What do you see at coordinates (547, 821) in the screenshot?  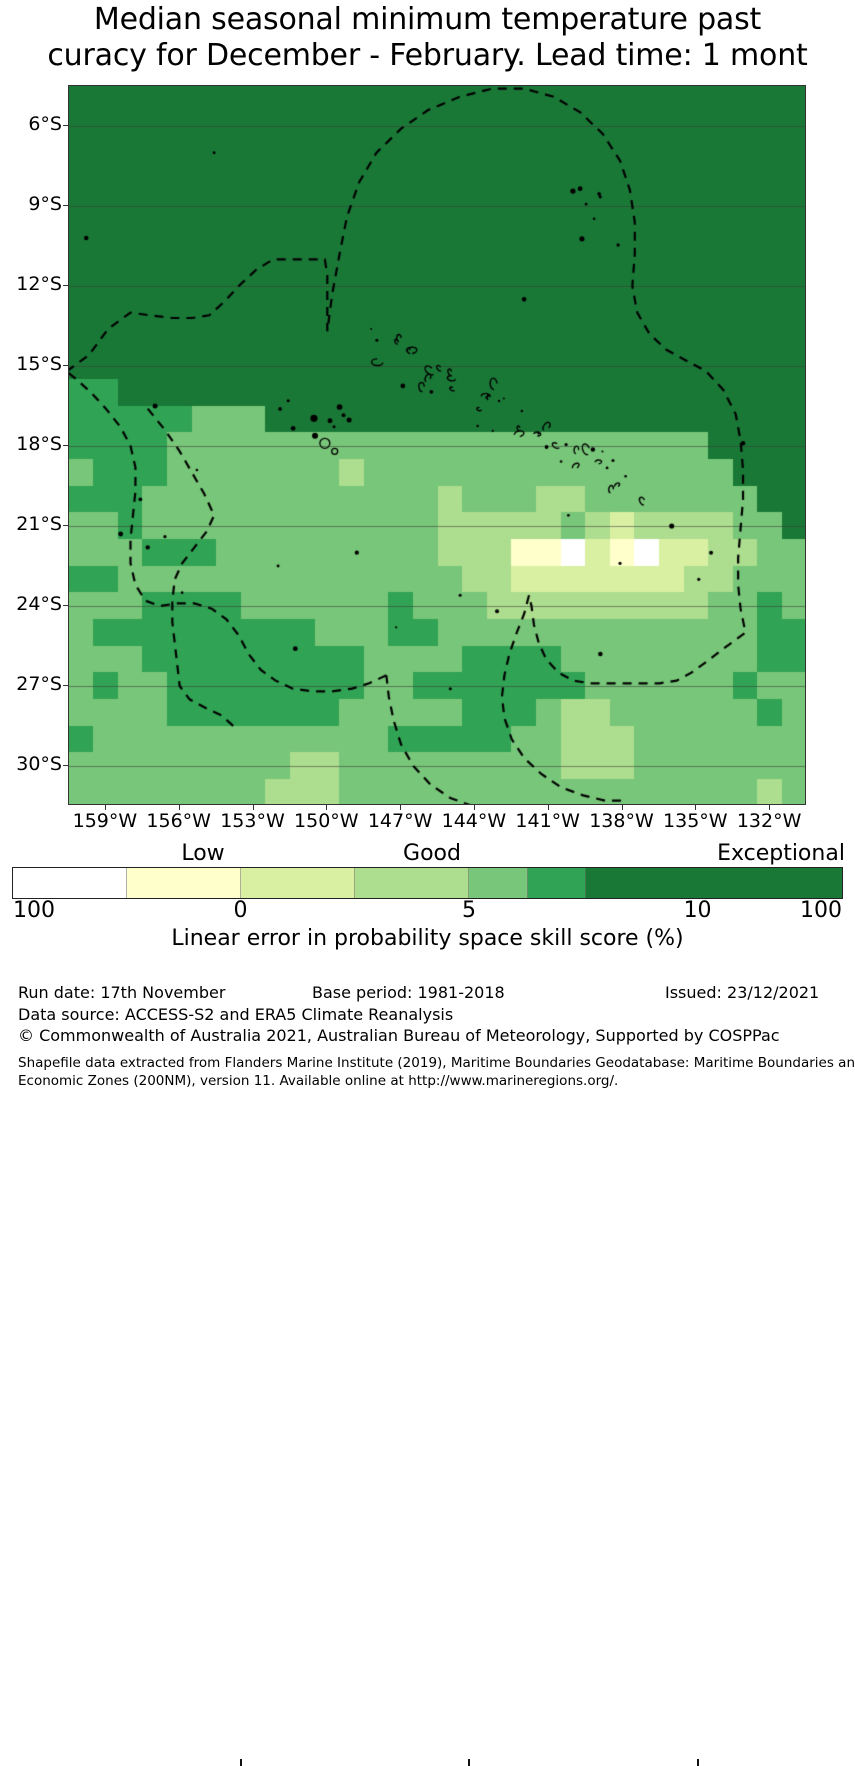 I see `longitude-tick-label: 141°W` at bounding box center [547, 821].